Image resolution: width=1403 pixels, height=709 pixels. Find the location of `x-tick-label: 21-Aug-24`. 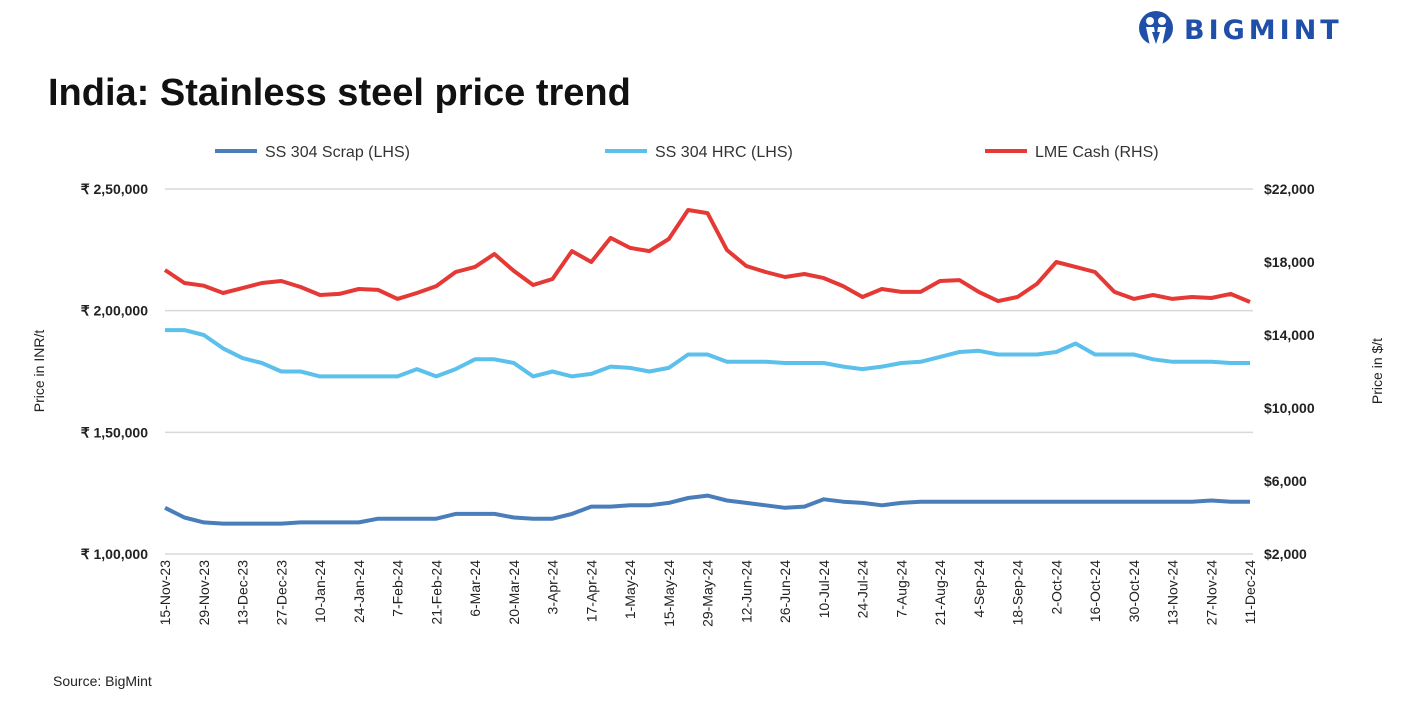

x-tick-label: 21-Aug-24 is located at coordinates (940, 593).